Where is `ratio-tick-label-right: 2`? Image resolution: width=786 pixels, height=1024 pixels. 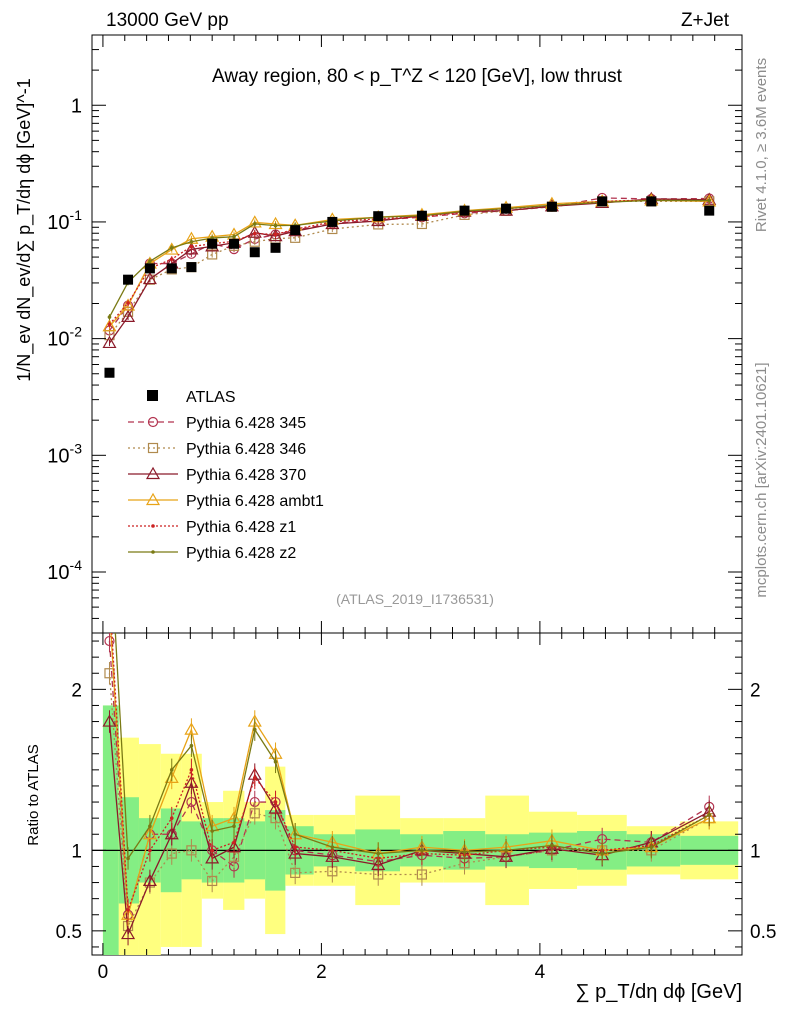
ratio-tick-label-right: 2 is located at coordinates (755, 690).